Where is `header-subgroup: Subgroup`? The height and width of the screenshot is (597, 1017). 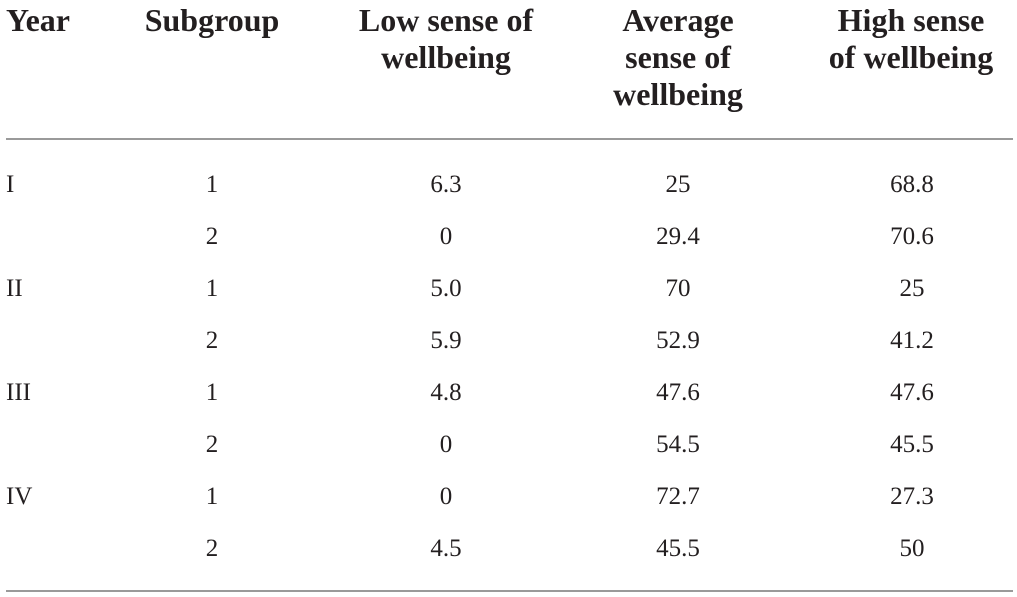 header-subgroup: Subgroup is located at coordinates (212, 20).